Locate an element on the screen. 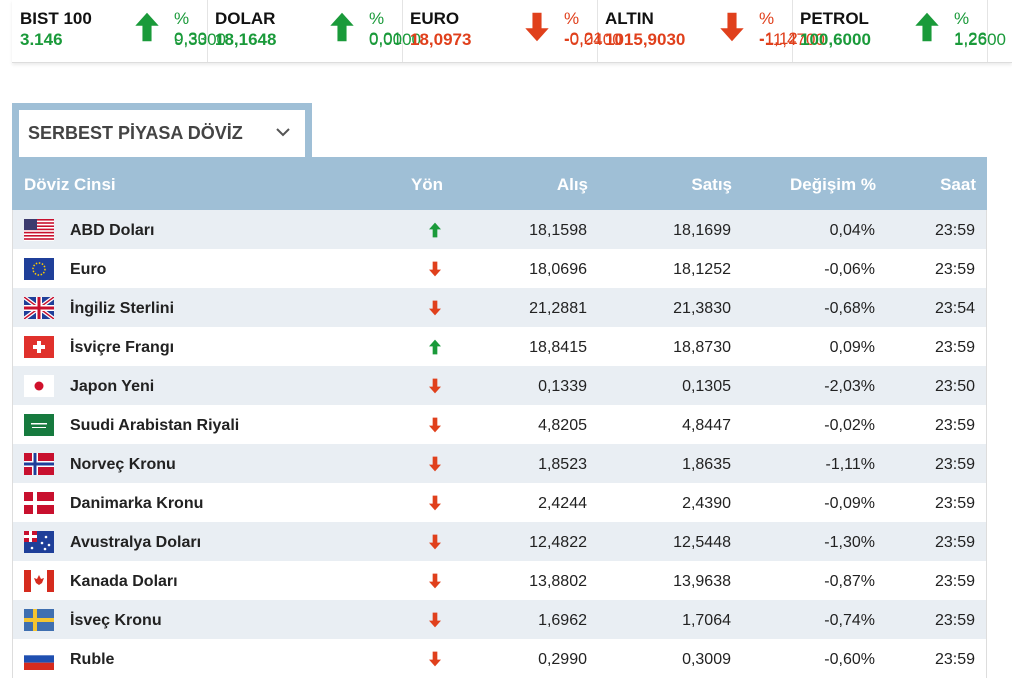  currency-name: Japon Yeni is located at coordinates (112, 386).